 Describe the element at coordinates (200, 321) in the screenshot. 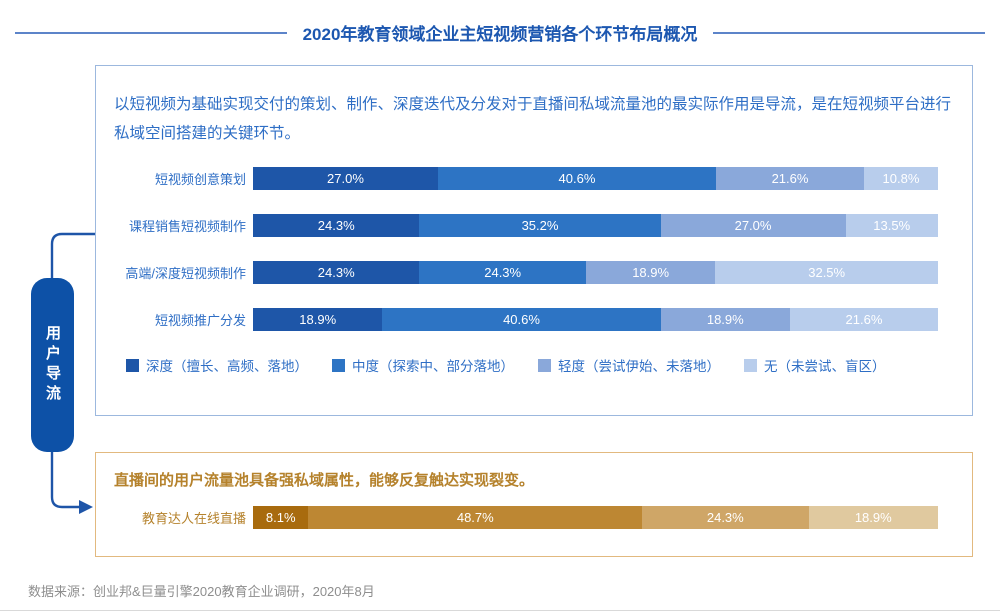

I see `bar-category-label: 短视频推广分发` at that location.